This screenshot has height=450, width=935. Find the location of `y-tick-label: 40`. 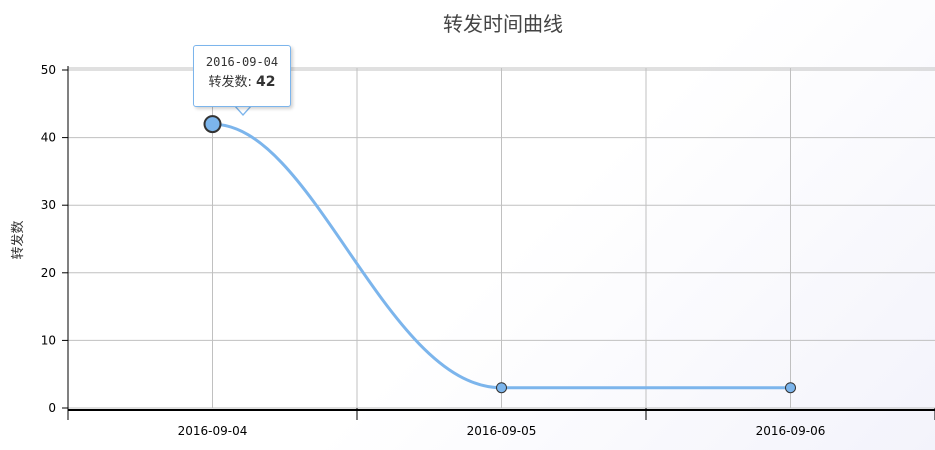

y-tick-label: 40 is located at coordinates (48, 138).